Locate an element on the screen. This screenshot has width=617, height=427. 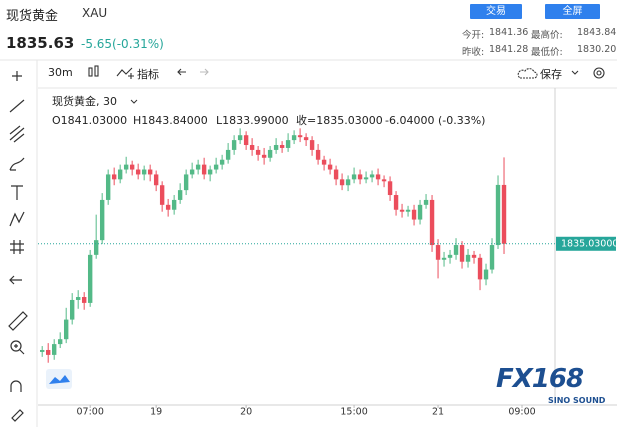
x-tick-label: 20 is located at coordinates (246, 412).